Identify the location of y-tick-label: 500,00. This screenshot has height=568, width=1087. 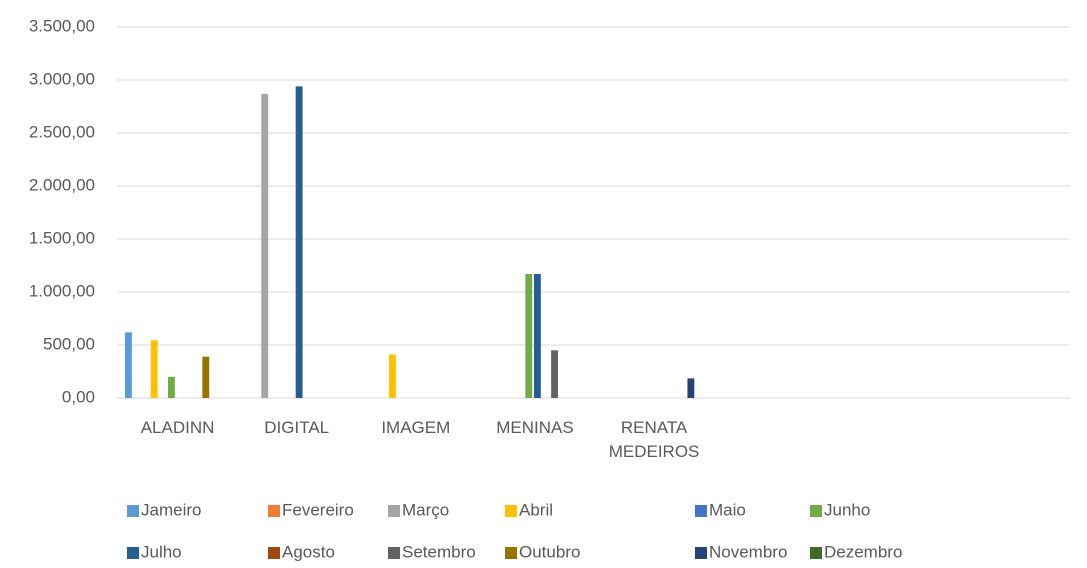
(69, 343).